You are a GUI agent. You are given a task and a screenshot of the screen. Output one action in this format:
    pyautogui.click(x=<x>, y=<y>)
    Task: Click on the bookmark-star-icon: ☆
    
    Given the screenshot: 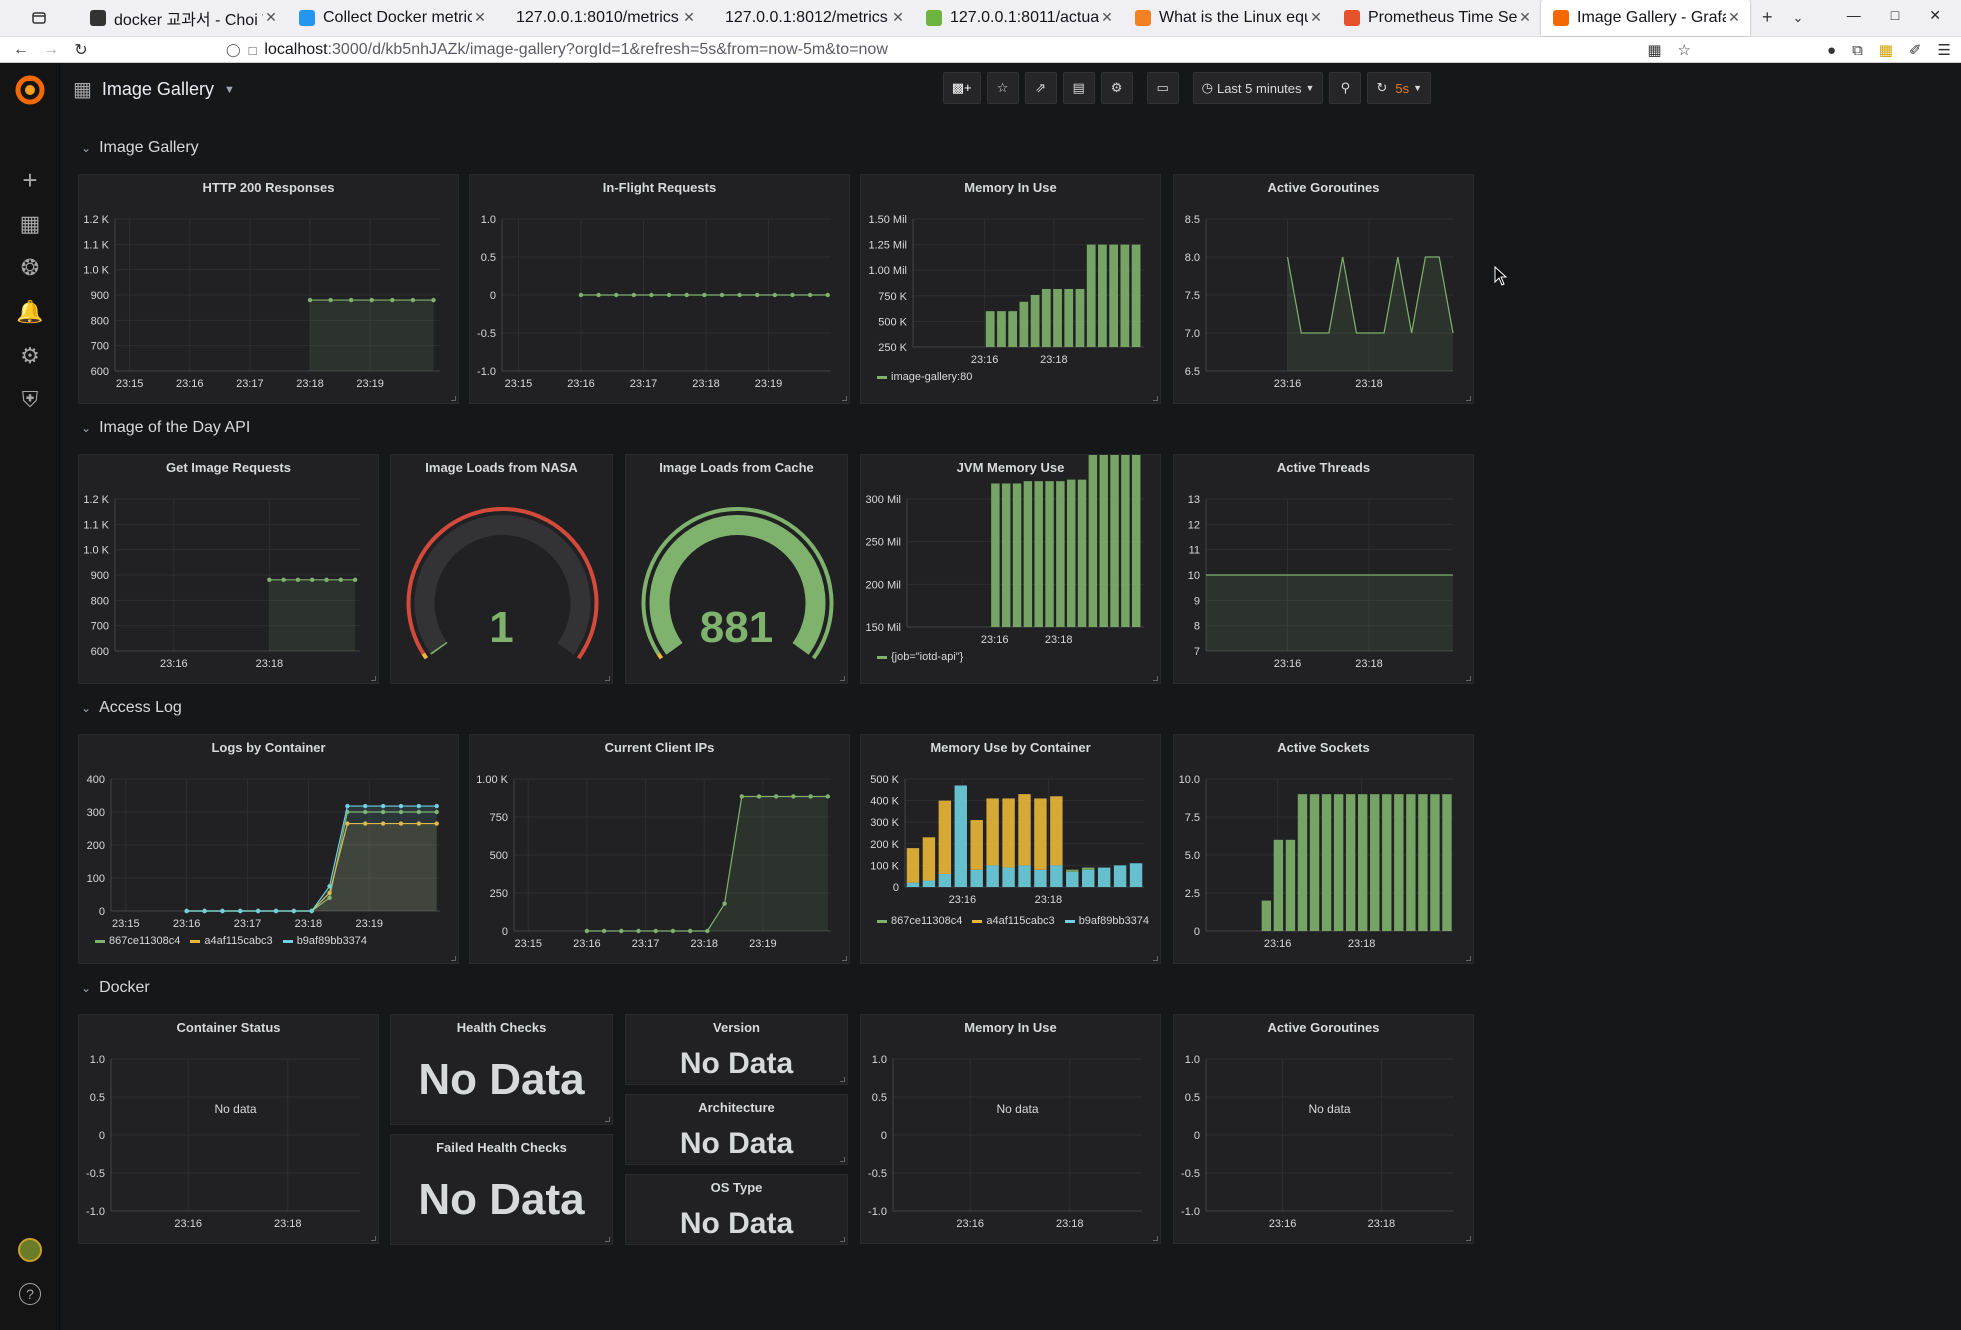 What is the action you would take?
    pyautogui.click(x=1684, y=50)
    